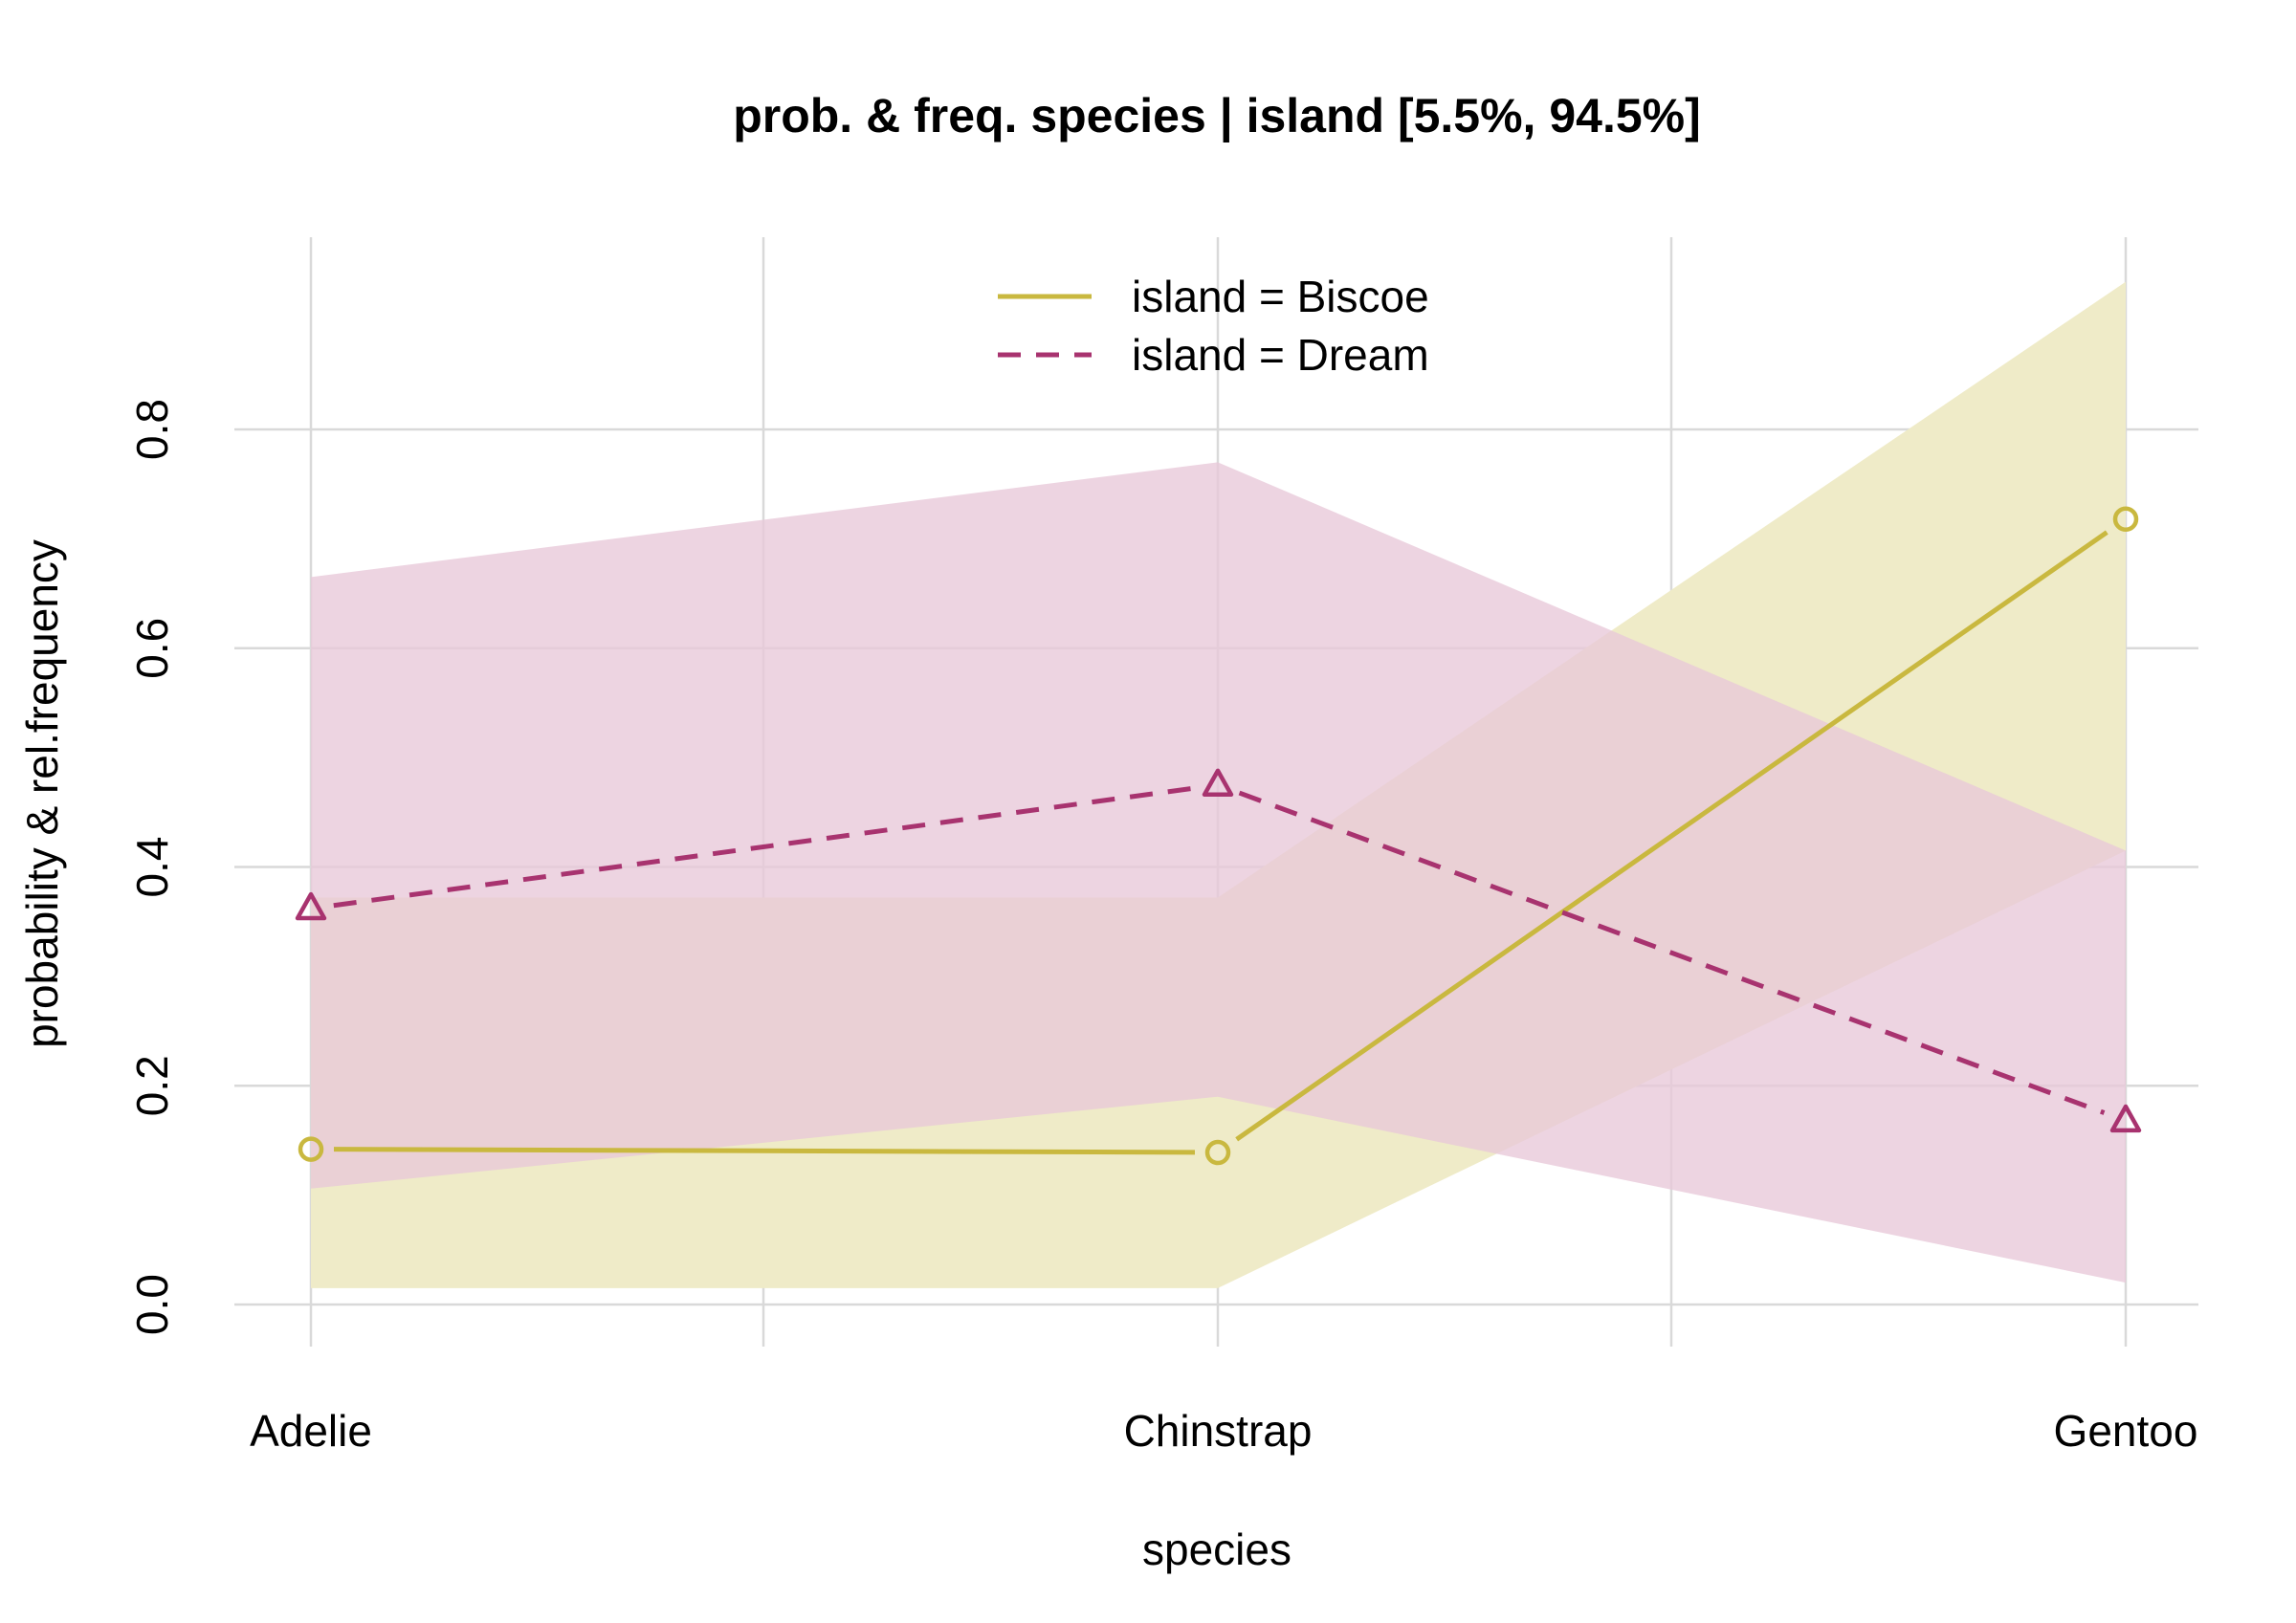  What do you see at coordinates (311, 1149) in the screenshot?
I see `point-biscoe-adelie` at bounding box center [311, 1149].